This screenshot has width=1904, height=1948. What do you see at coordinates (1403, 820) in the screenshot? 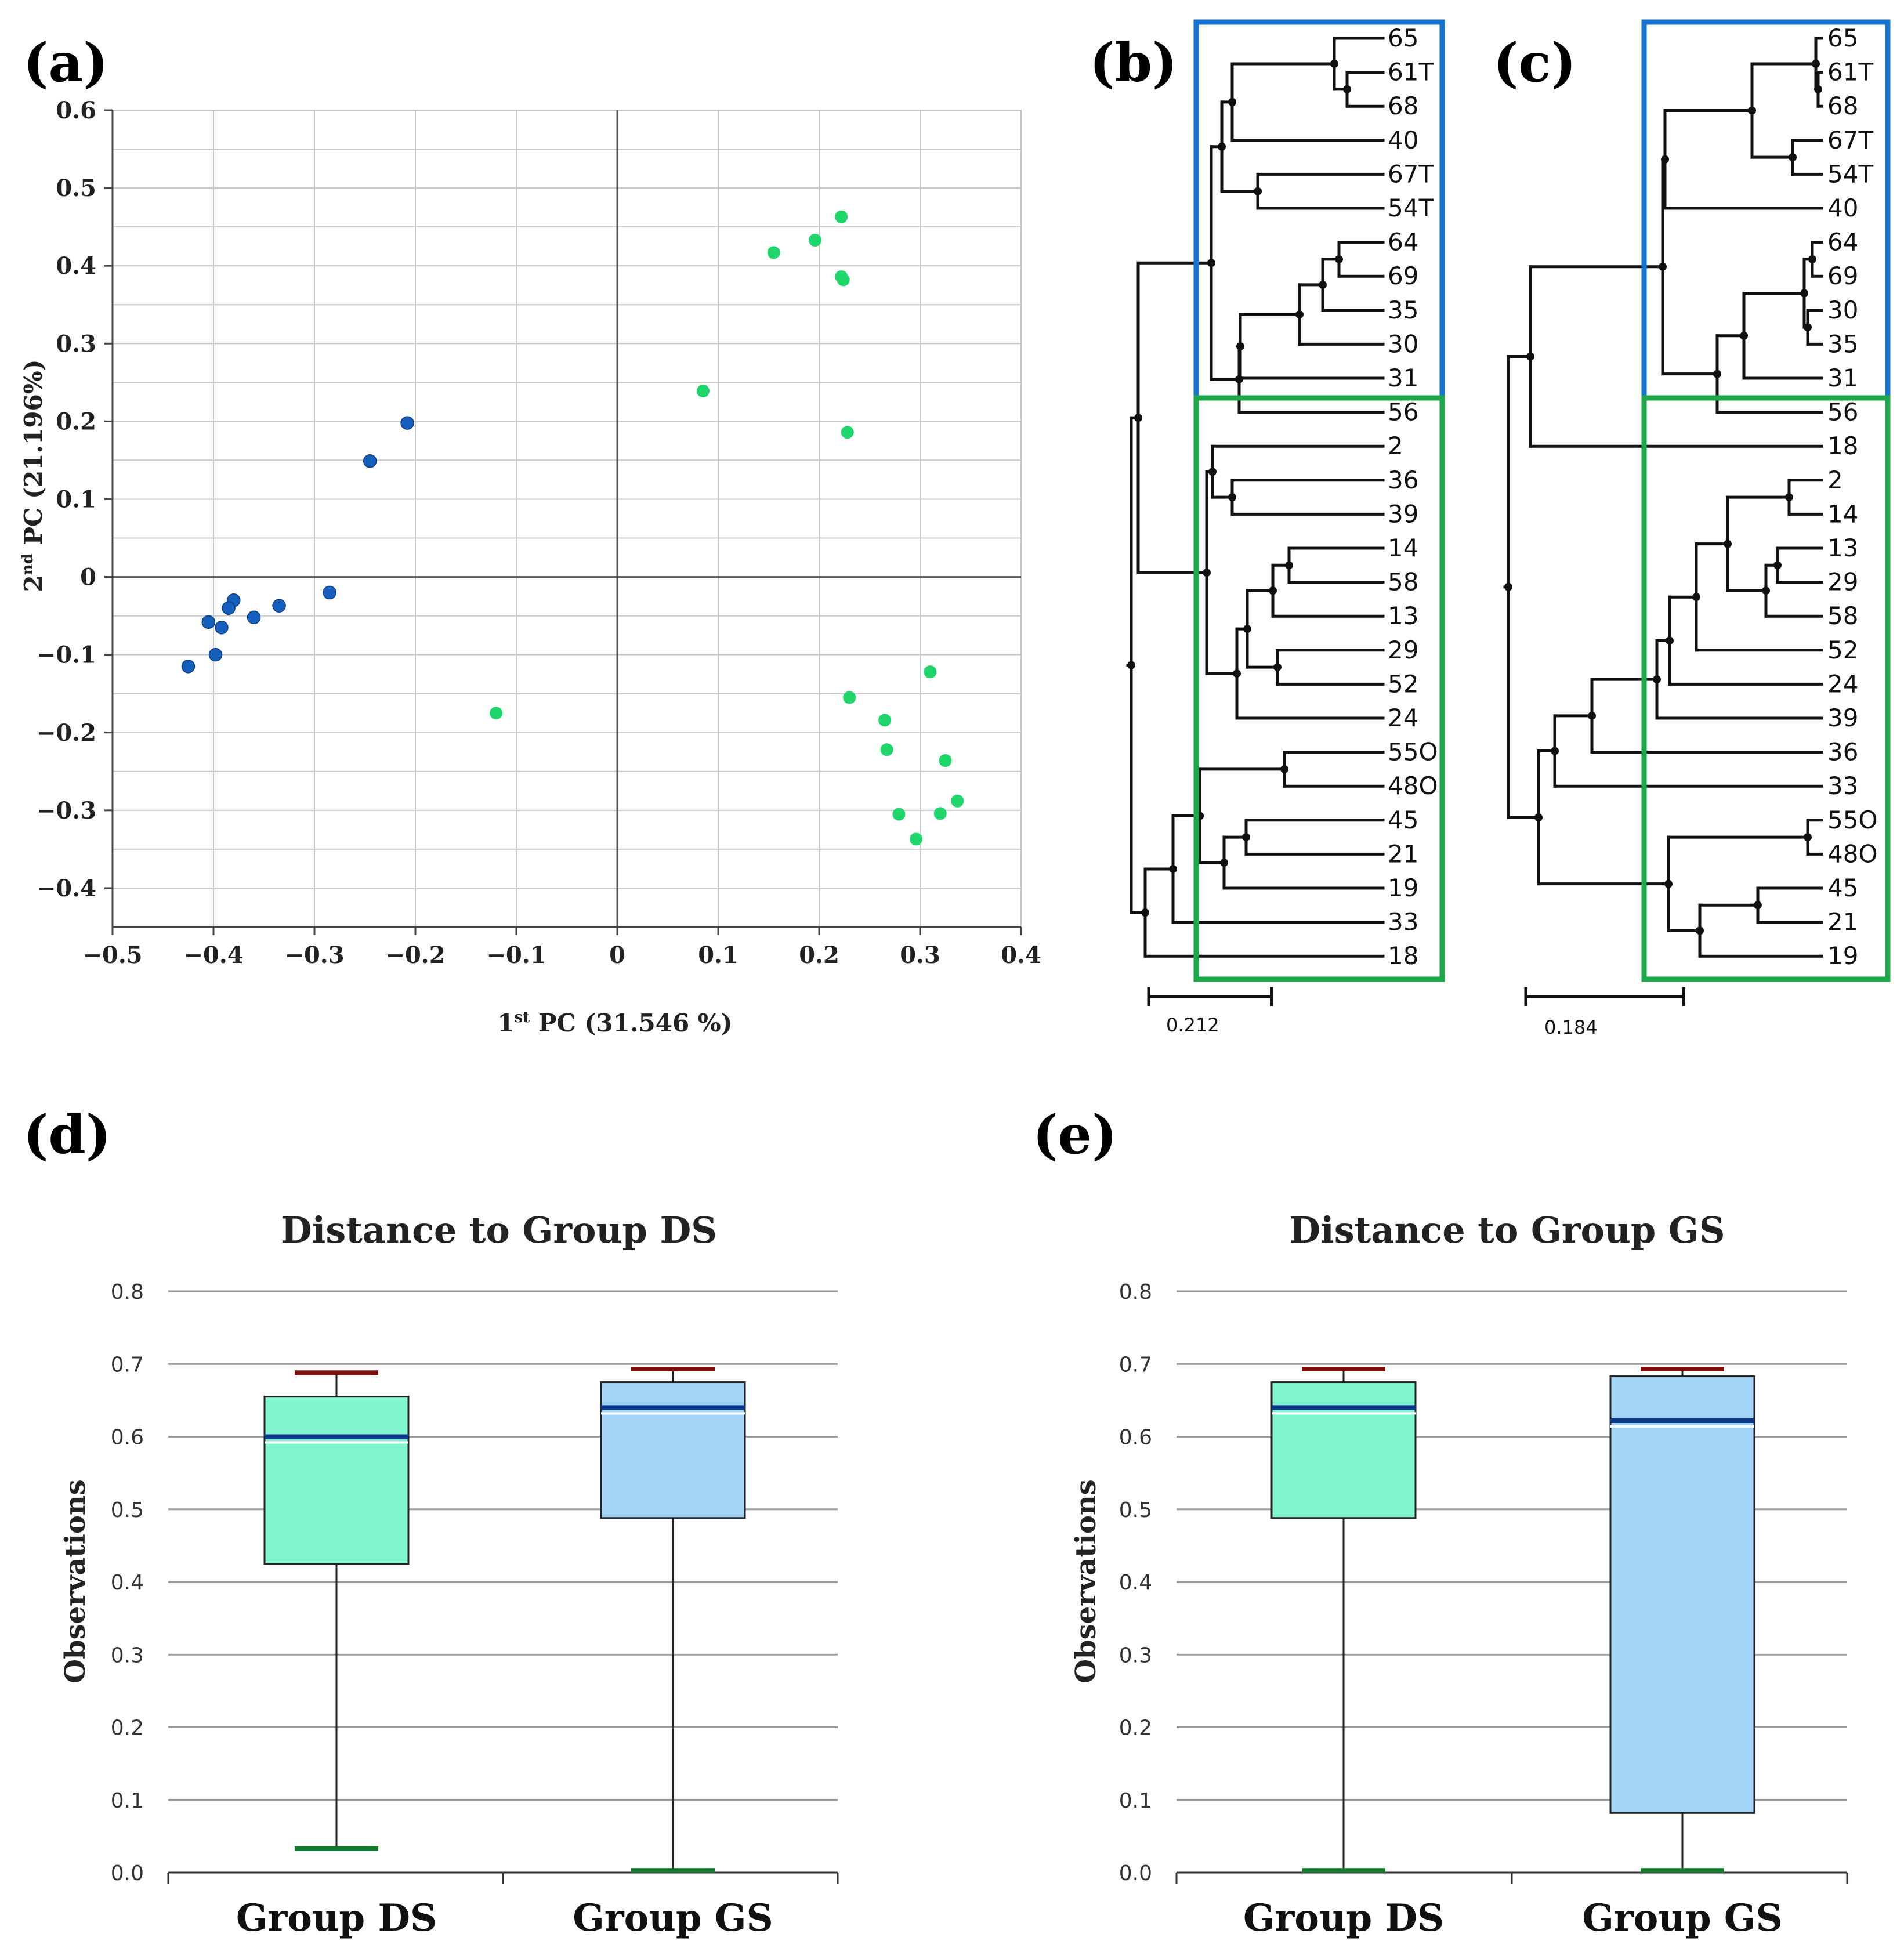
I see `dendrogram-leaf-label: 45` at bounding box center [1403, 820].